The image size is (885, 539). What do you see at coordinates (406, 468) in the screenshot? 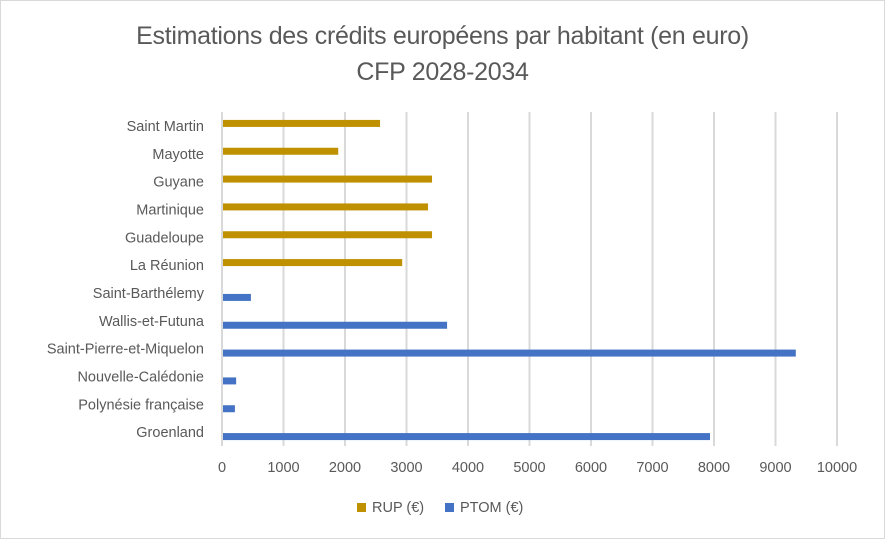
I see `x-tick-label: 3000` at bounding box center [406, 468].